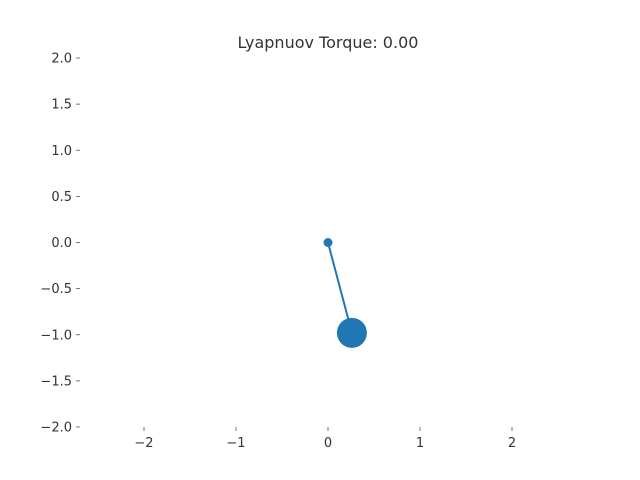  What do you see at coordinates (56, 381) in the screenshot?
I see `y-tick-label: −1.5` at bounding box center [56, 381].